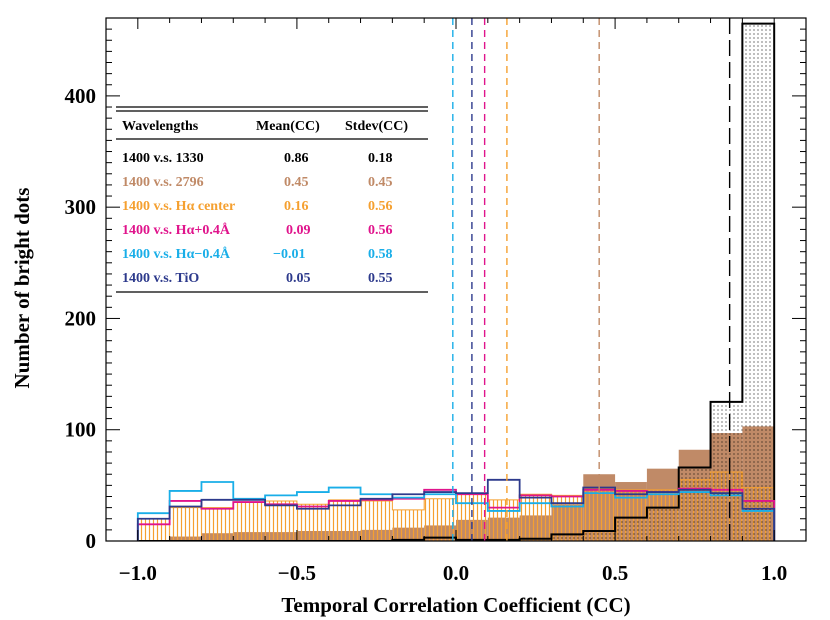 The width and height of the screenshot is (830, 620). Describe the element at coordinates (615, 573) in the screenshot. I see `x-tick-label: 0.5` at that location.